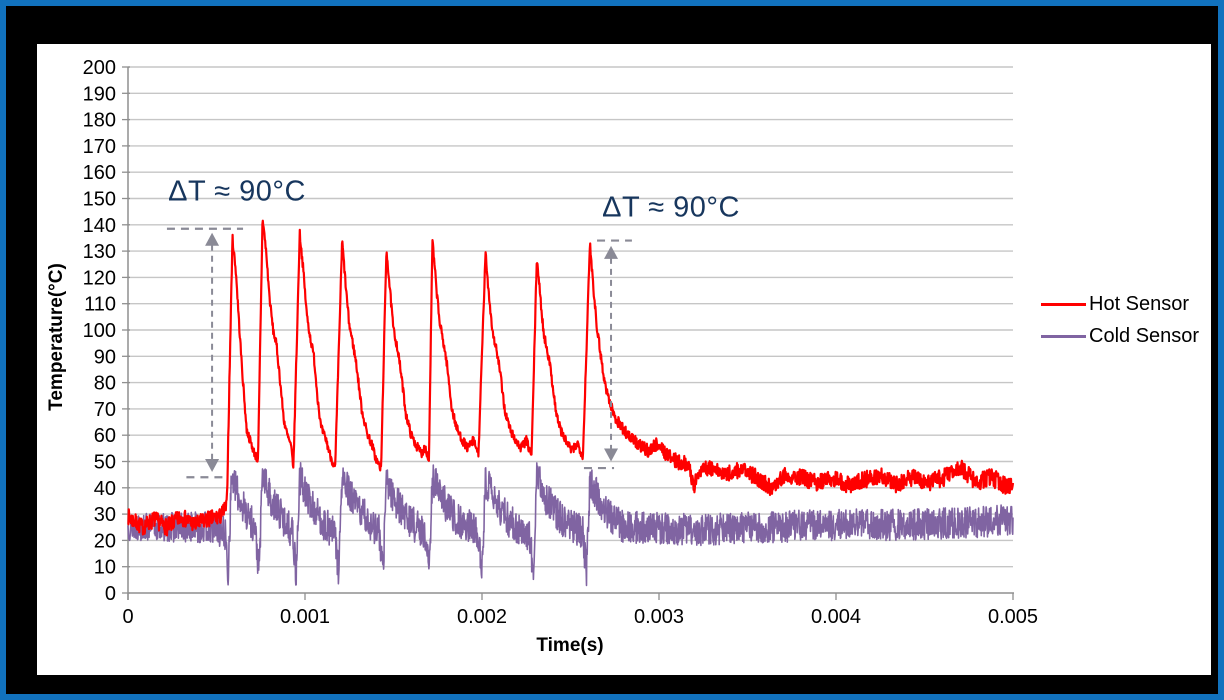 This screenshot has width=1224, height=700. I want to click on legend-label-cold-sensor: Cold Sensor, so click(1144, 336).